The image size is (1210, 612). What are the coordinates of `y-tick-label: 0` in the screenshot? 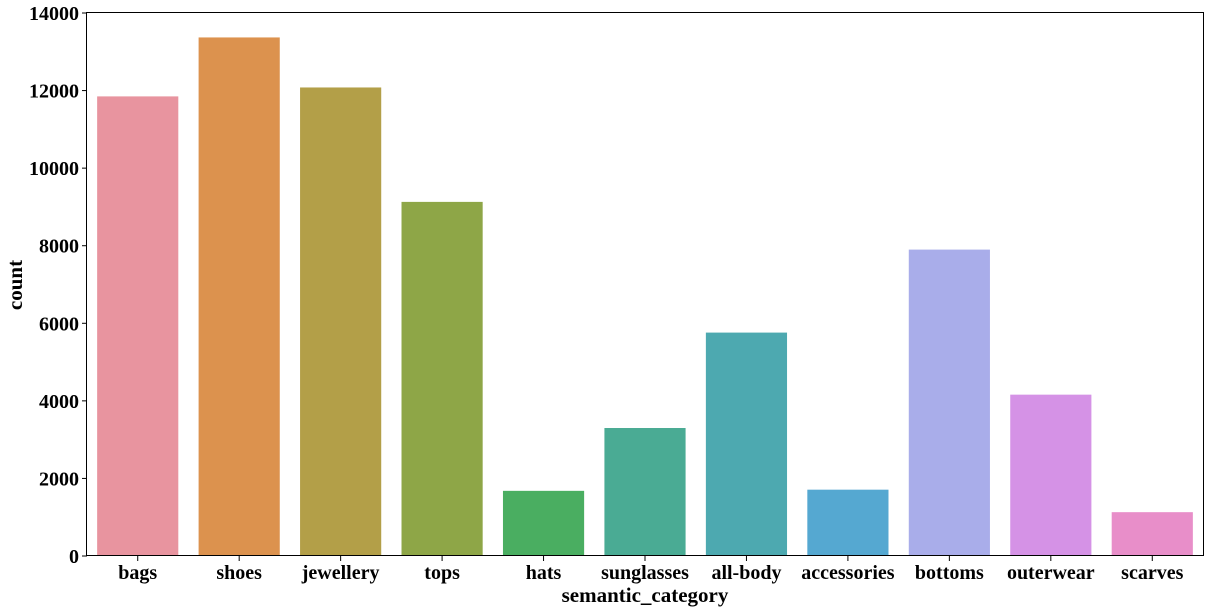 It's located at (74, 557).